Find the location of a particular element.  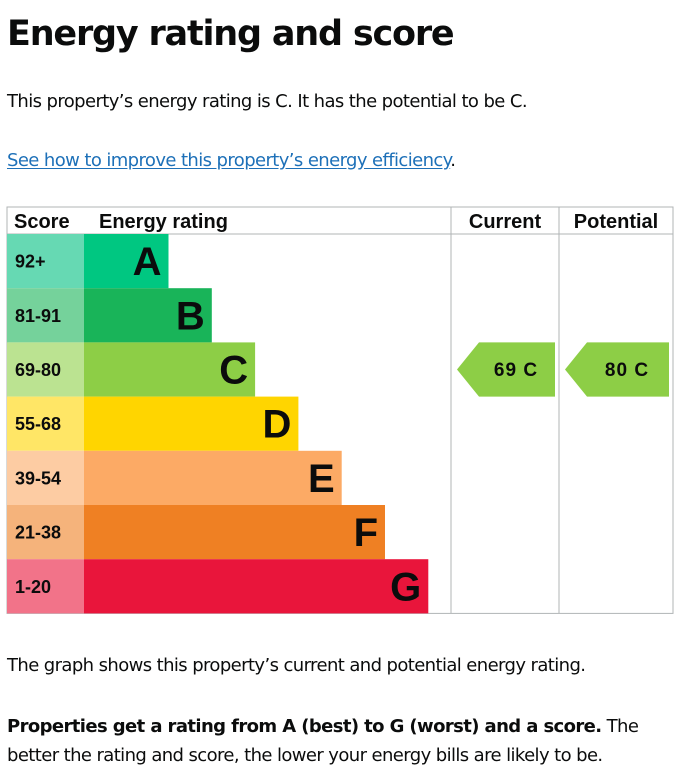

page-title: Energy rating and score is located at coordinates (231, 34).